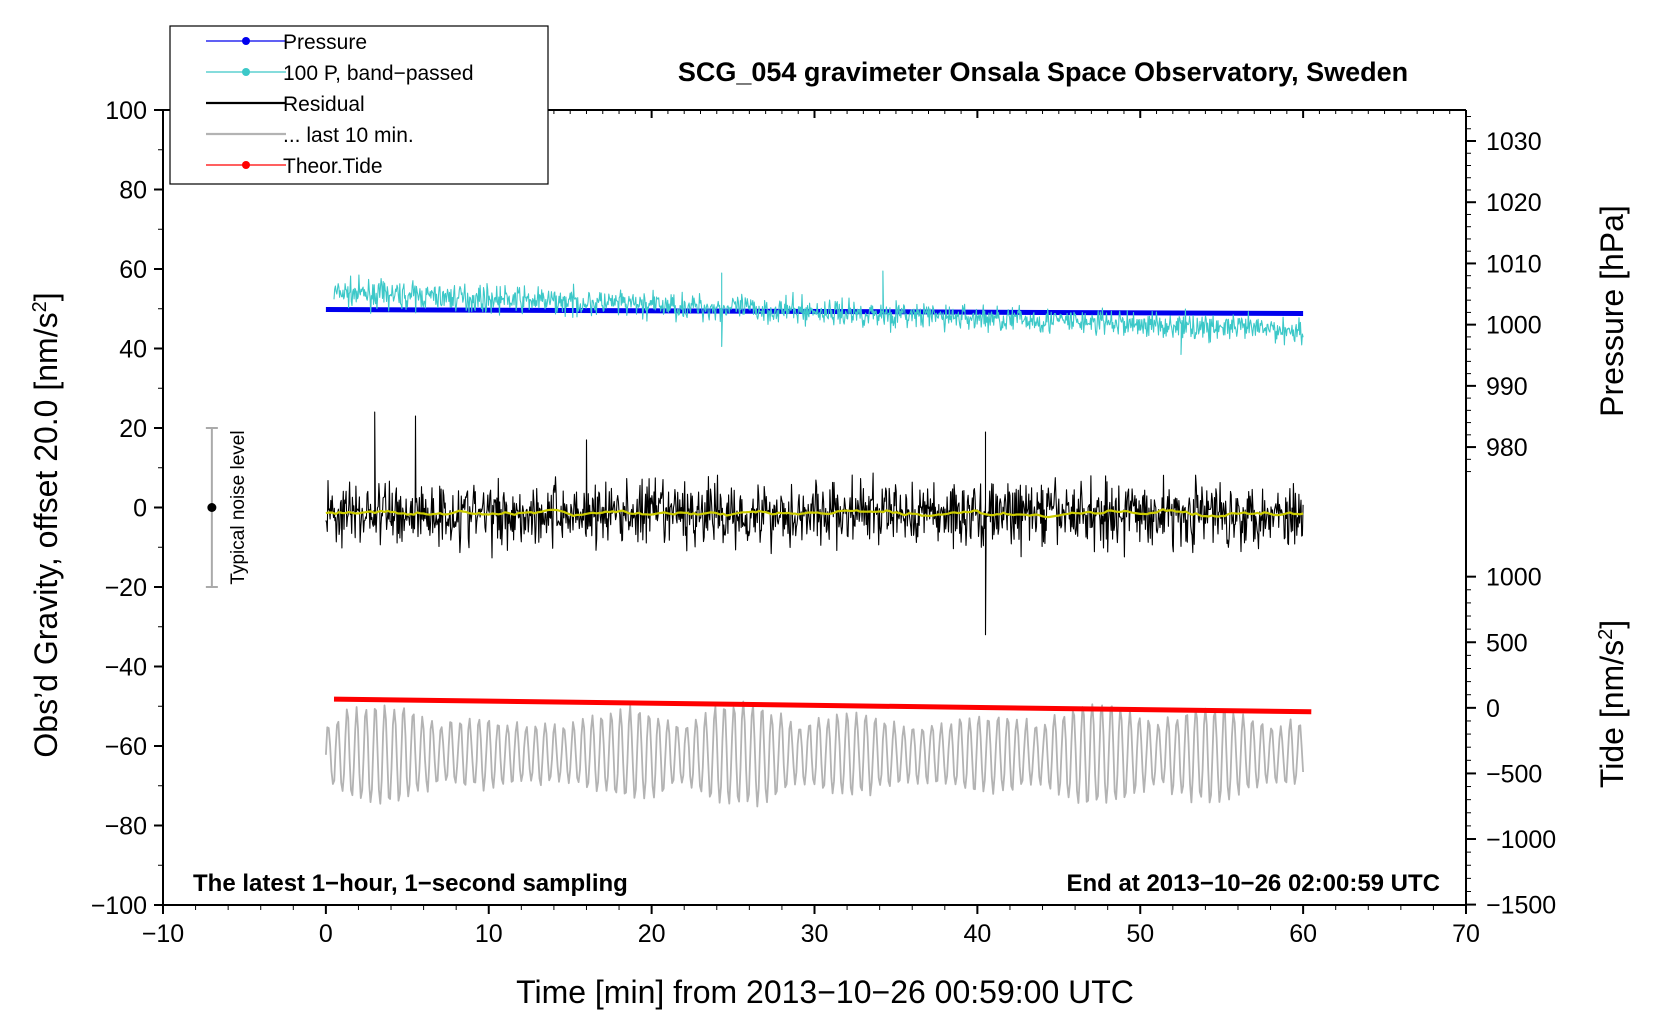 The width and height of the screenshot is (1660, 1020). I want to click on pressure-tick-label: 990, so click(1507, 387).